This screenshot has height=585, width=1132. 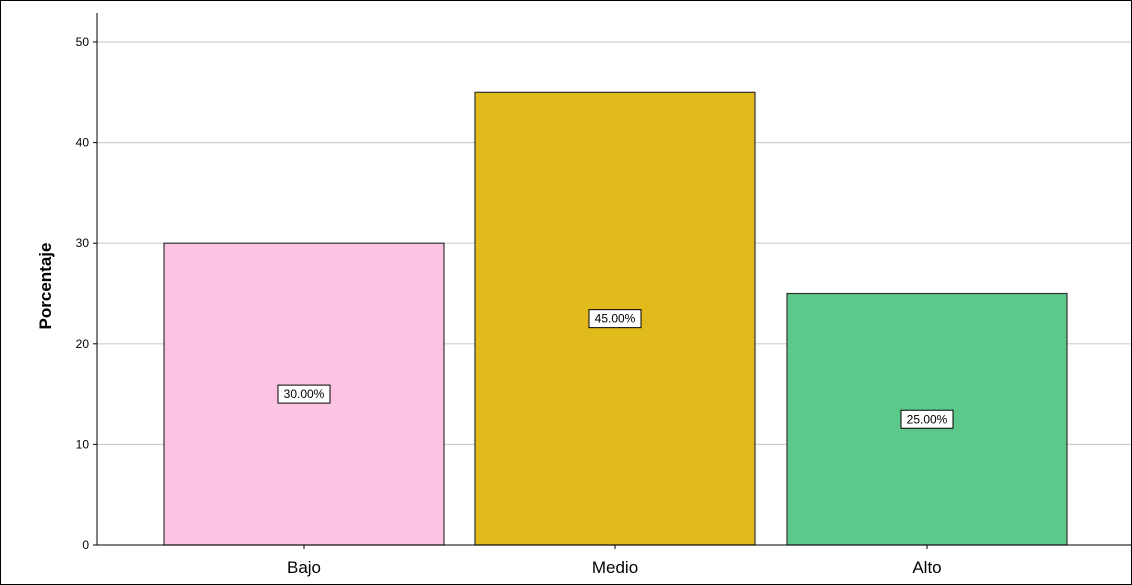 I want to click on data-label-text: 30.00%, so click(x=304, y=394).